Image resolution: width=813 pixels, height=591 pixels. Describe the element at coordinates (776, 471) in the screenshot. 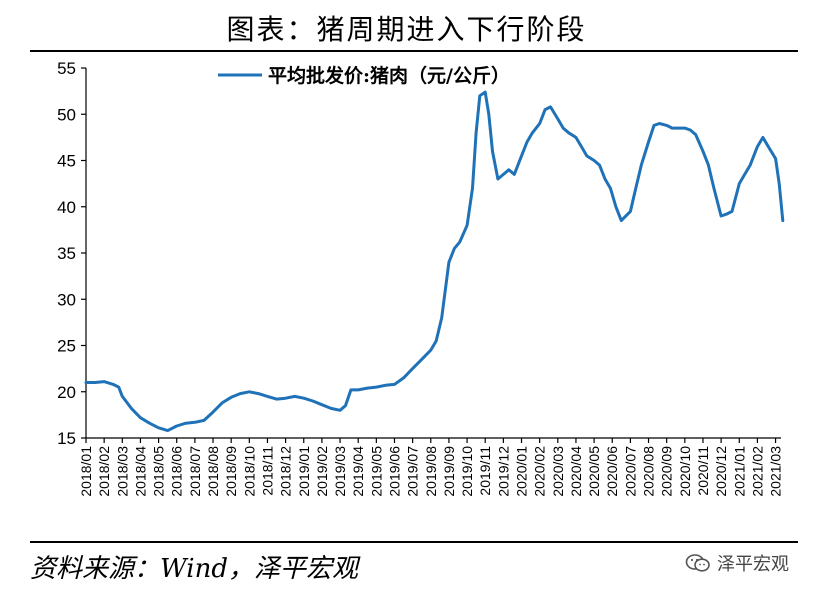

I see `x-tick-label: 2021/03` at that location.